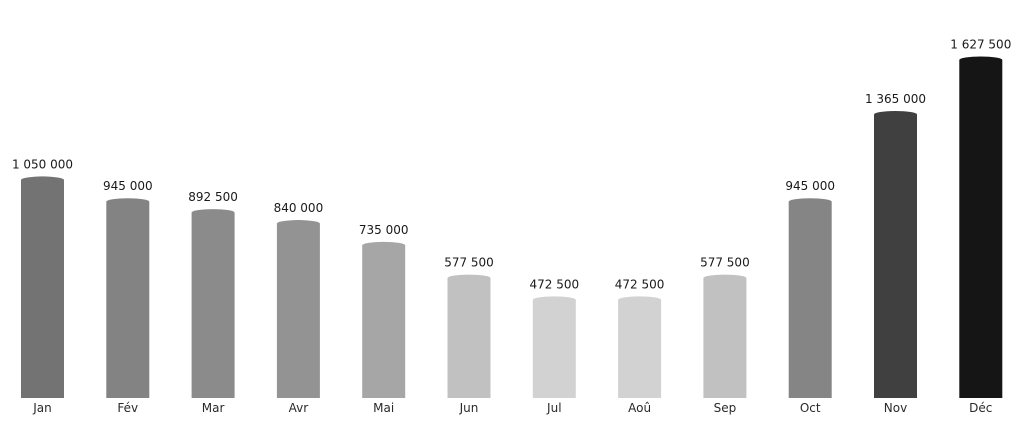 The height and width of the screenshot is (423, 1024). Describe the element at coordinates (42, 408) in the screenshot. I see `x-tick-label-Jan: Jan` at that location.